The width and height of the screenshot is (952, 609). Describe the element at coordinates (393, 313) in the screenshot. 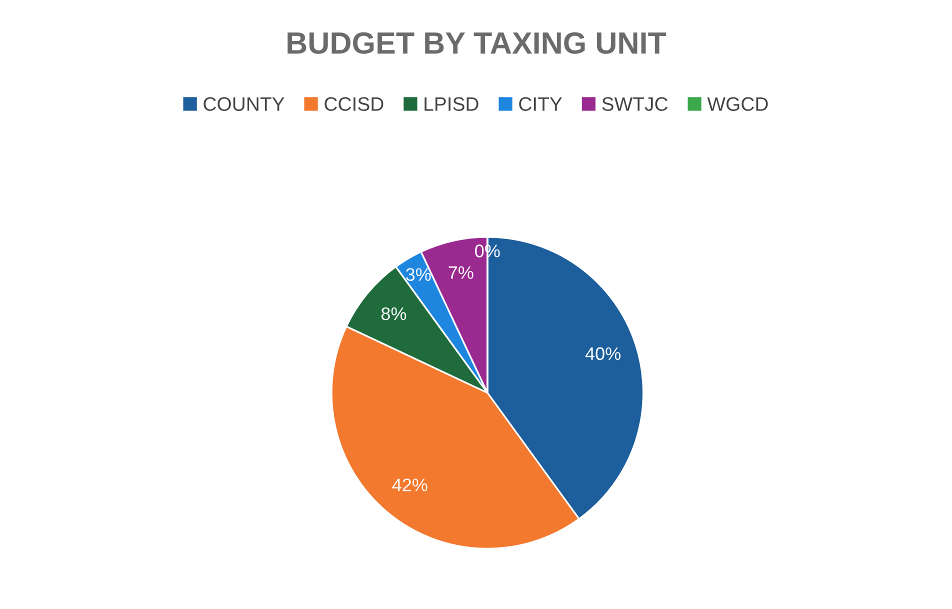

I see `data-label: 8%` at that location.